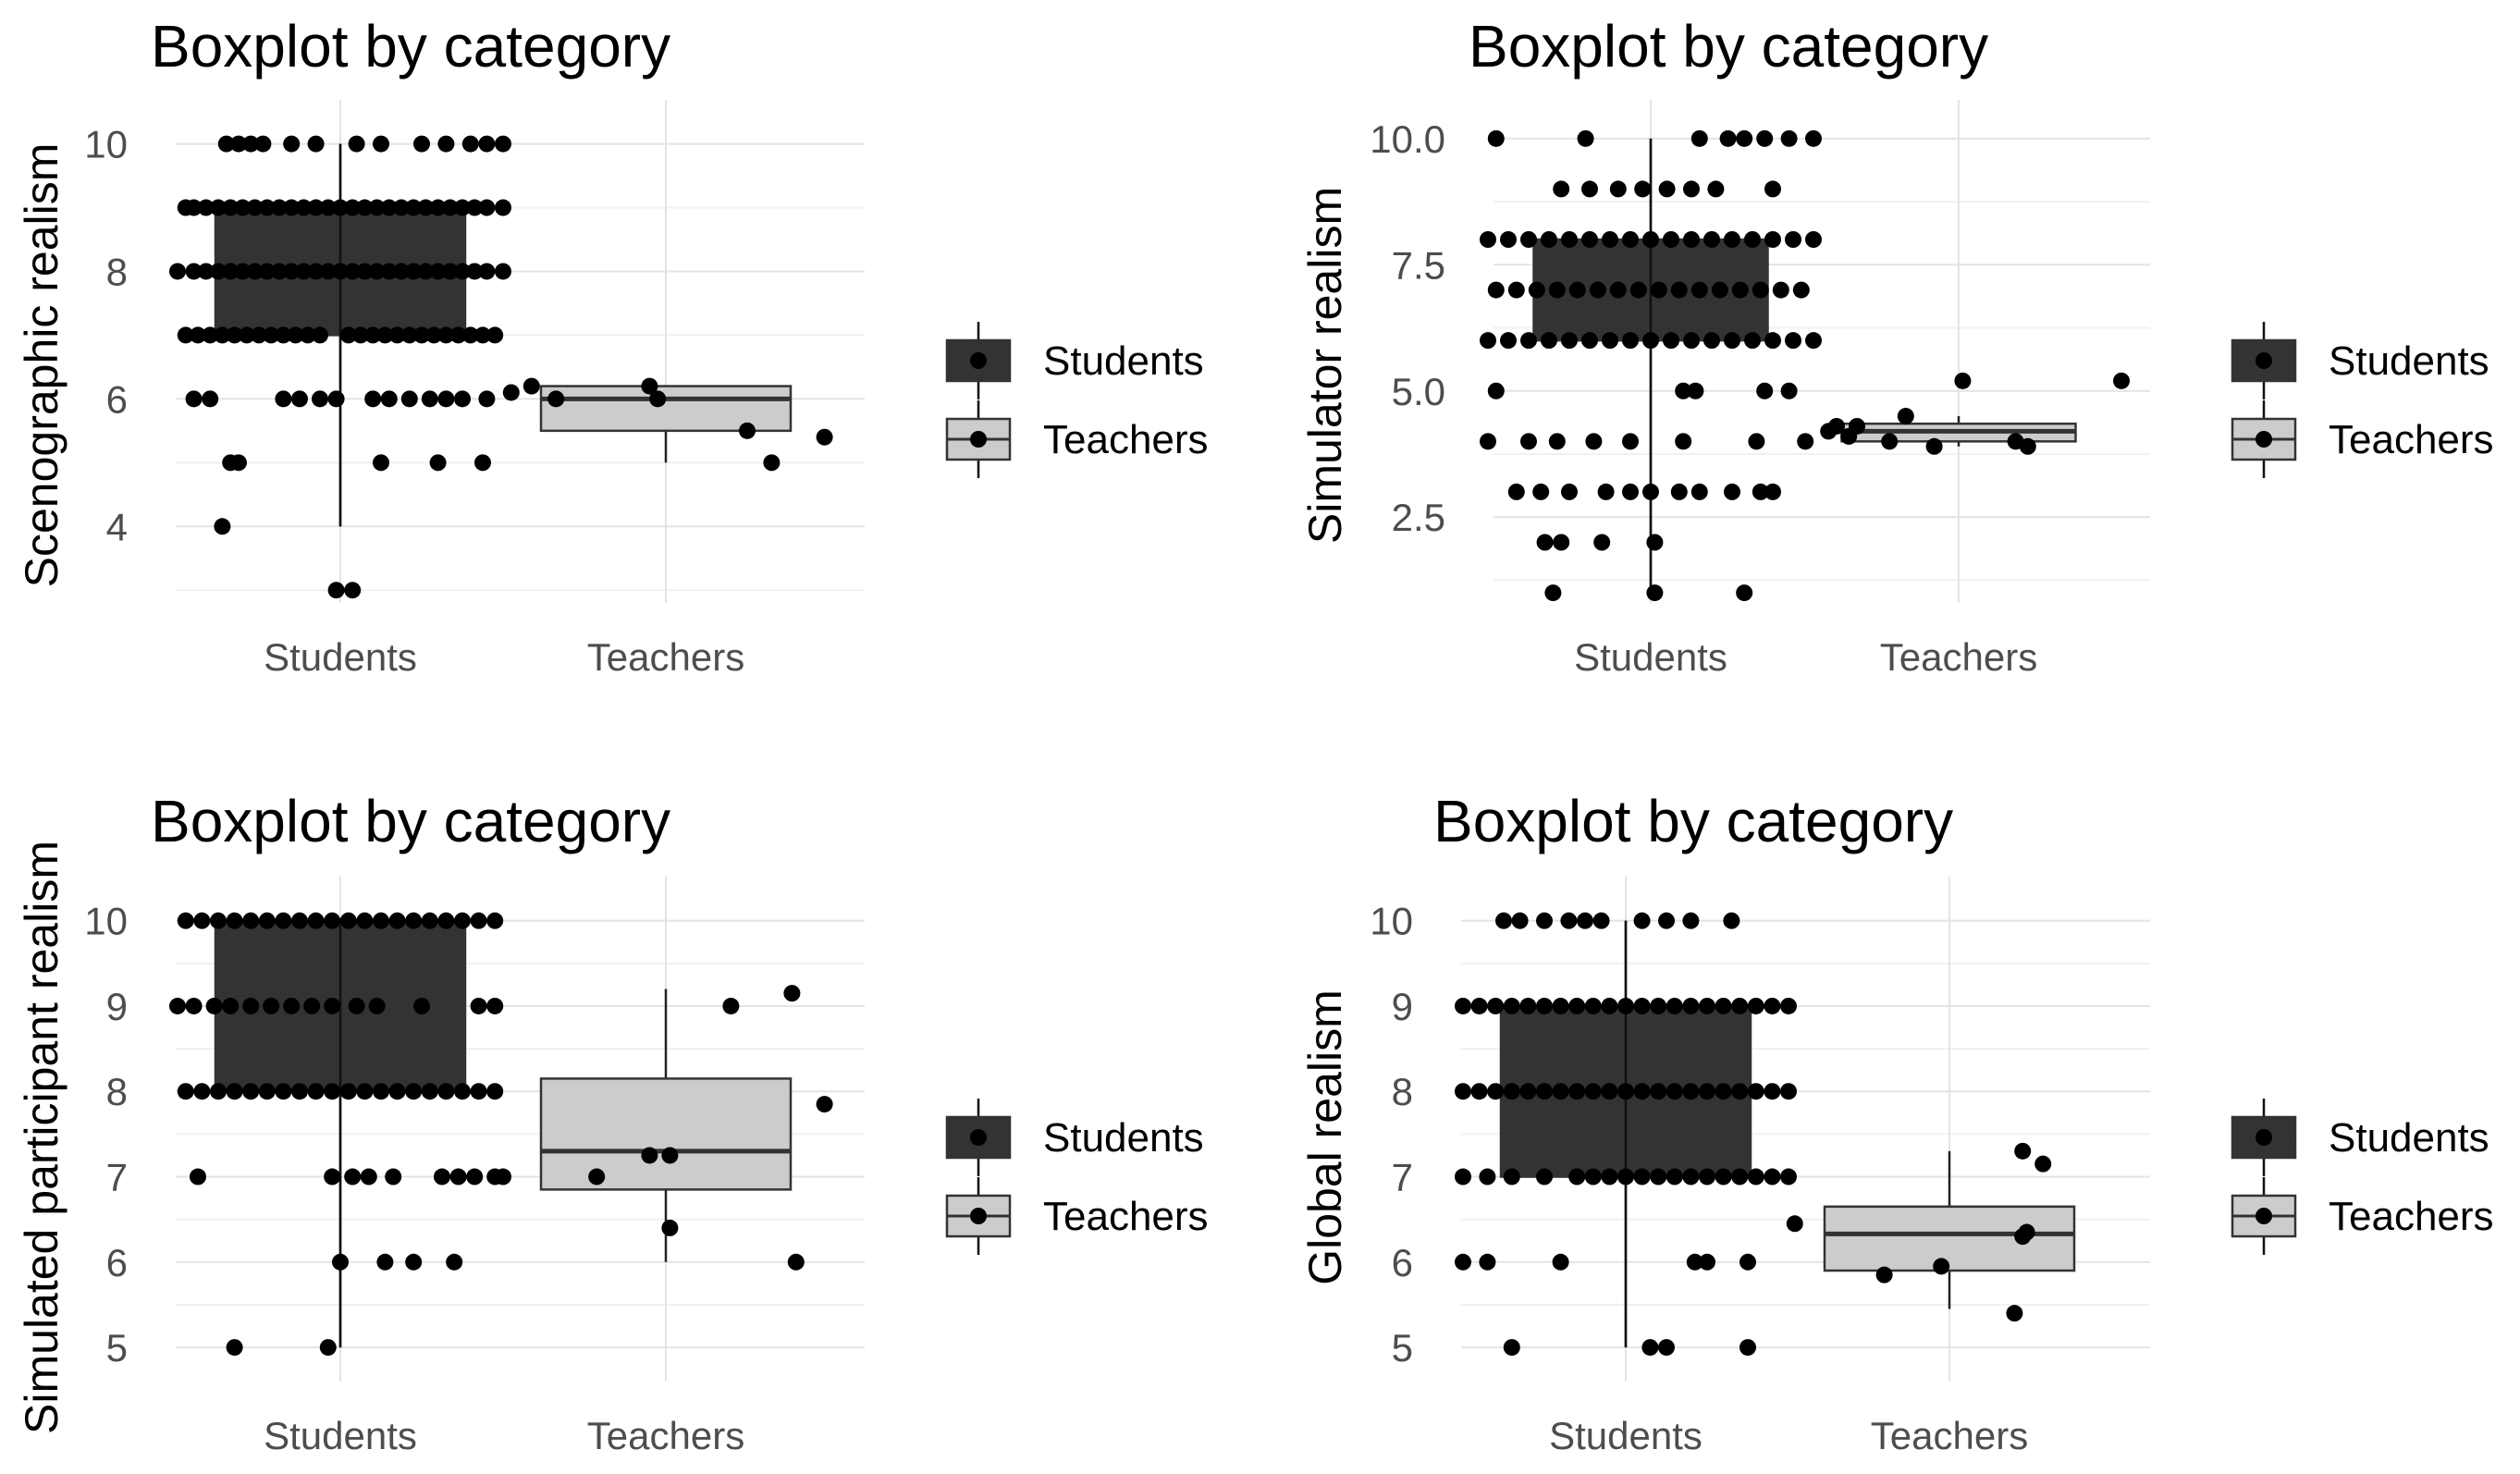 The height and width of the screenshot is (1474, 2520). What do you see at coordinates (1325, 1137) in the screenshot?
I see `panel-4-ylabel: Global realism` at bounding box center [1325, 1137].